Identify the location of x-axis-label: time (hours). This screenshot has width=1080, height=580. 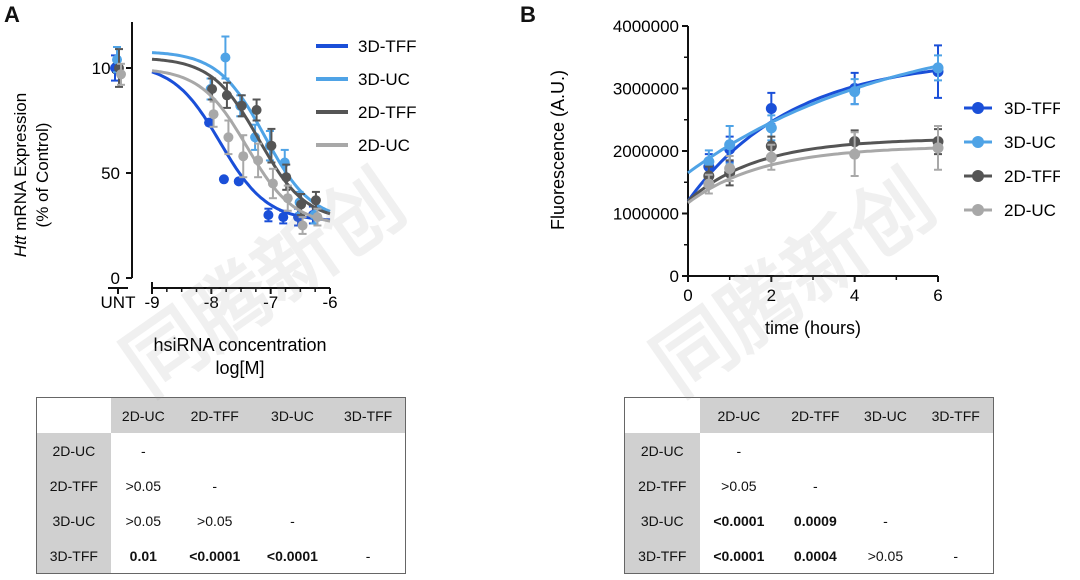
(813, 328).